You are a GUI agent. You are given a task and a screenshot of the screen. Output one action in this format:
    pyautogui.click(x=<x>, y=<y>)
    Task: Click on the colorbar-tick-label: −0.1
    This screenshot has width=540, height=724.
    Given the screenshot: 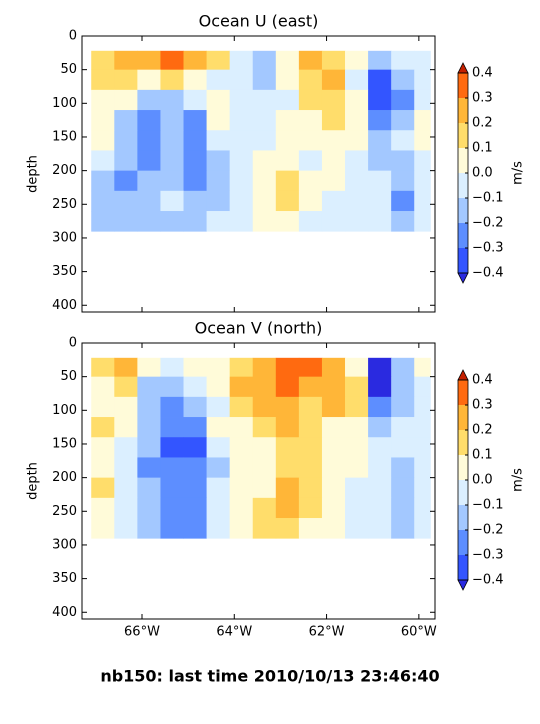 What is the action you would take?
    pyautogui.click(x=488, y=505)
    